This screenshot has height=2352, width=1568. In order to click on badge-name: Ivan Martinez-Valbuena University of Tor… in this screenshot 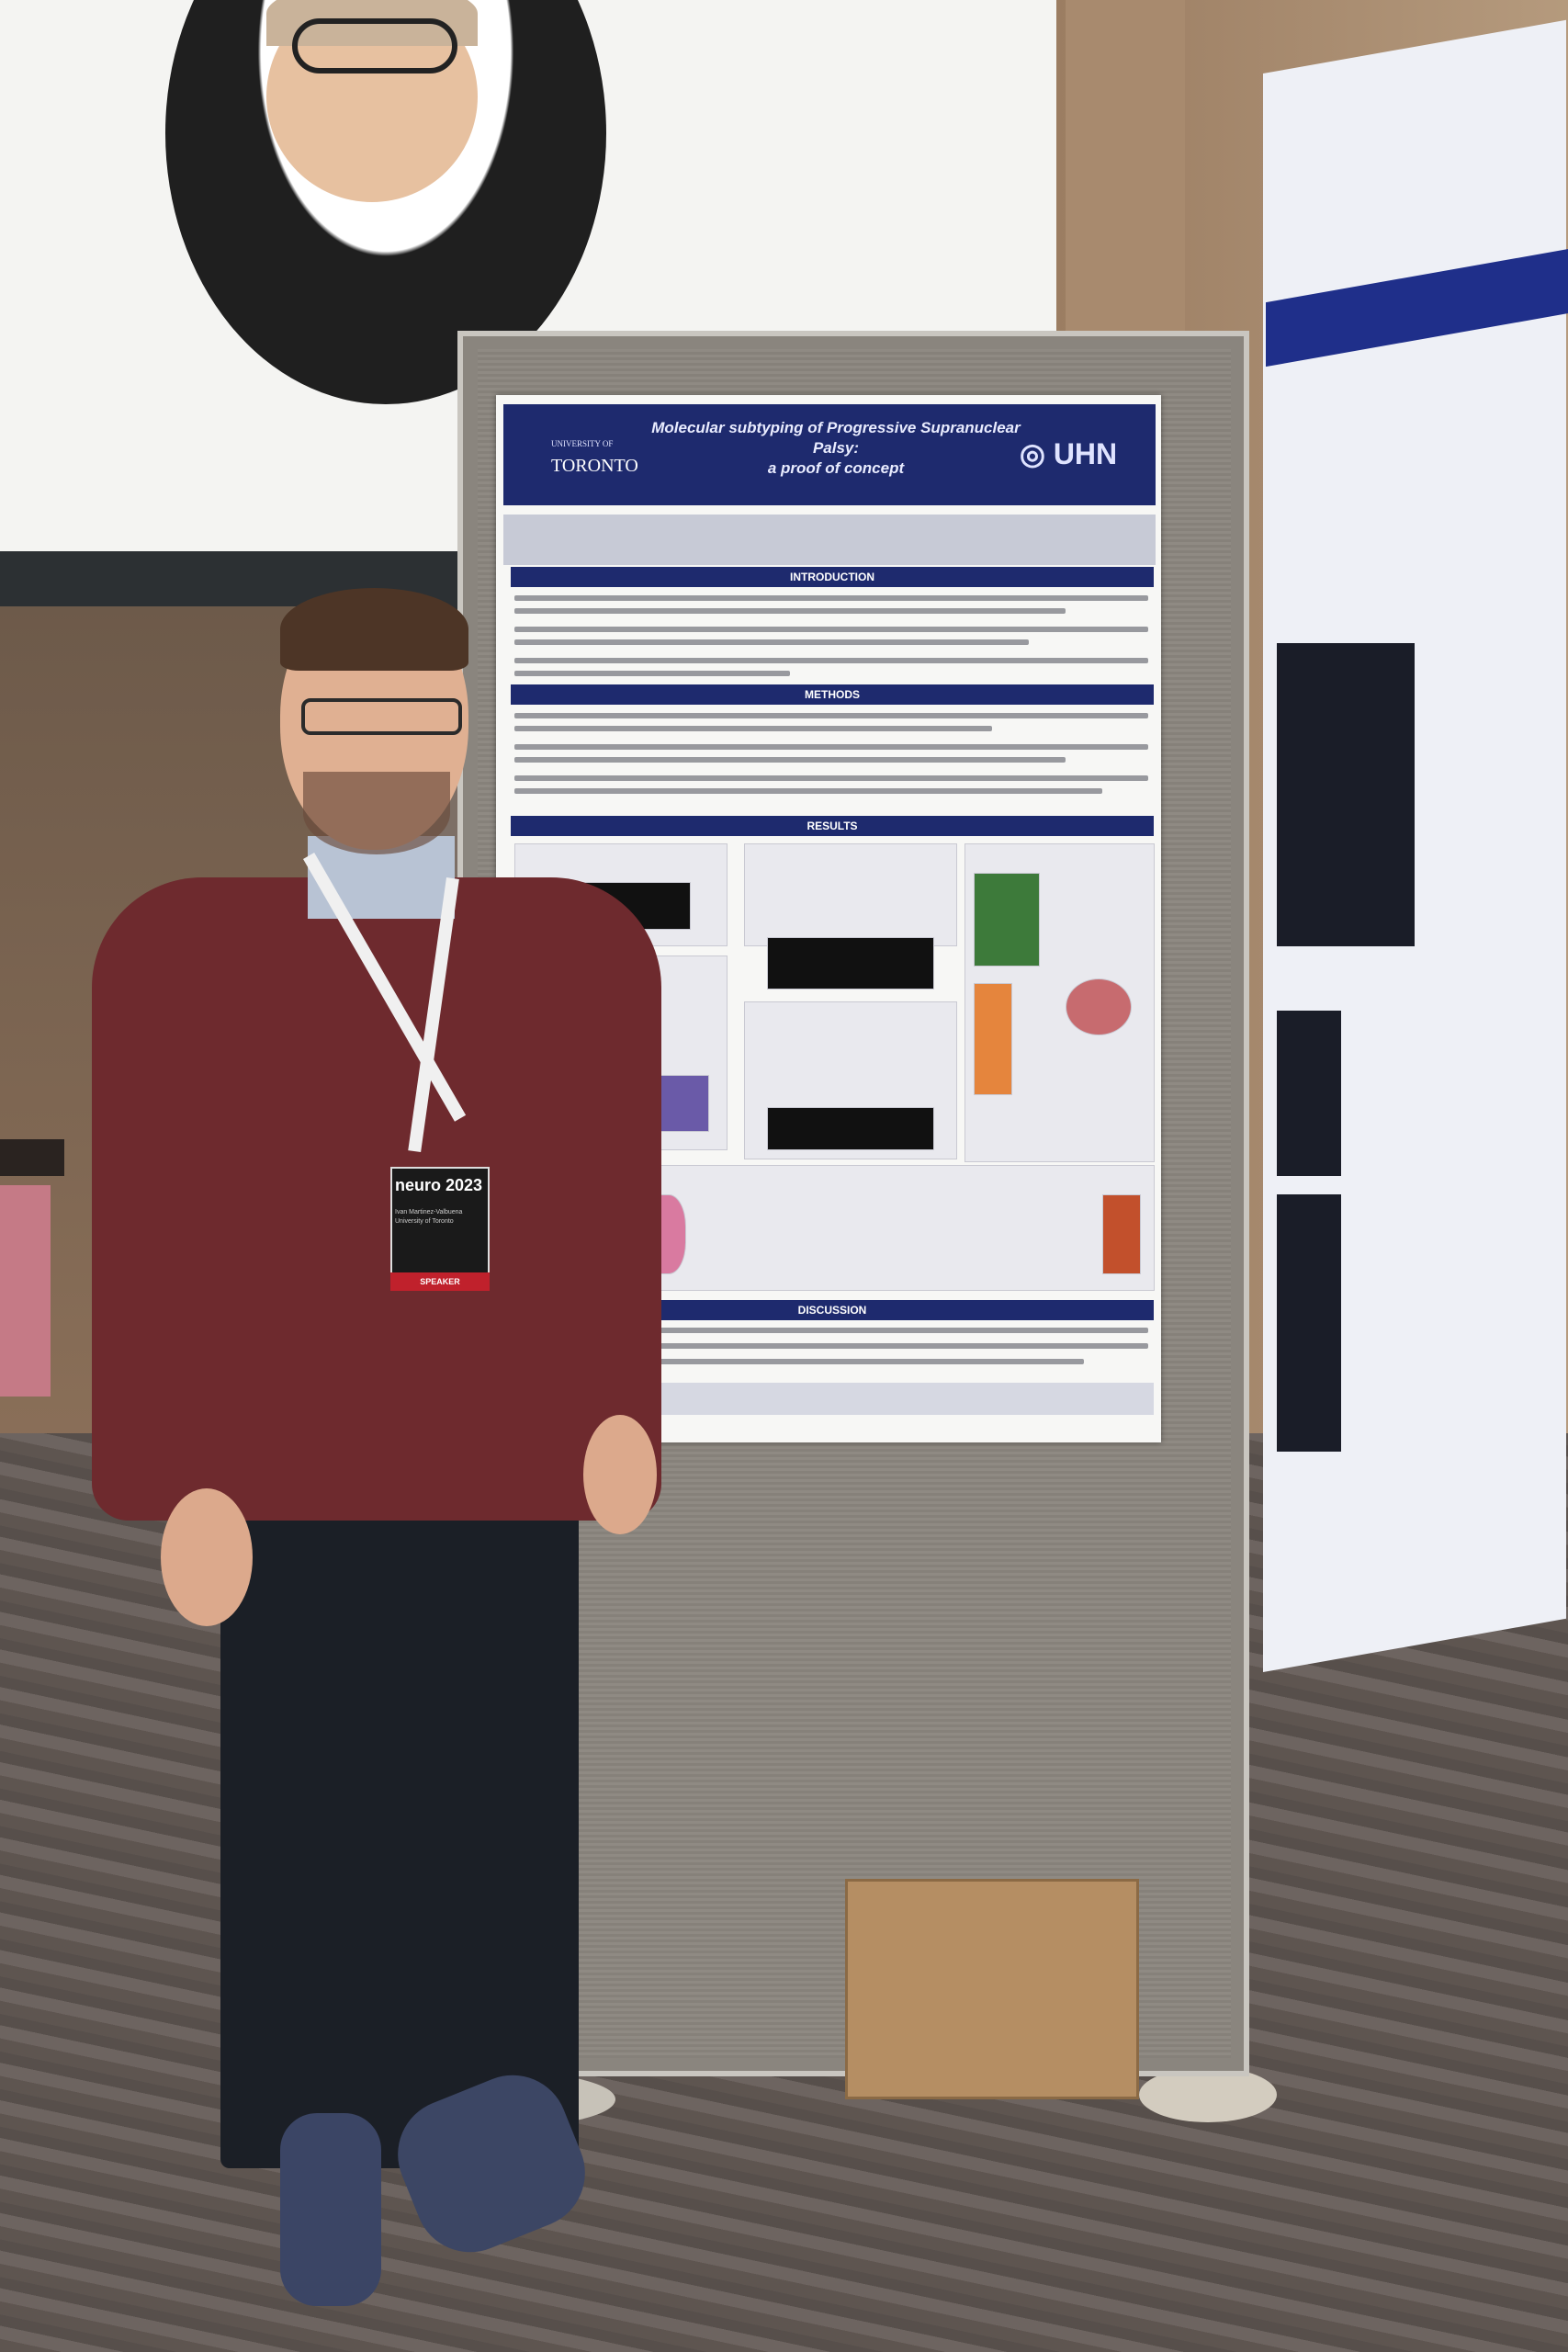, I will do `click(440, 1226)`.